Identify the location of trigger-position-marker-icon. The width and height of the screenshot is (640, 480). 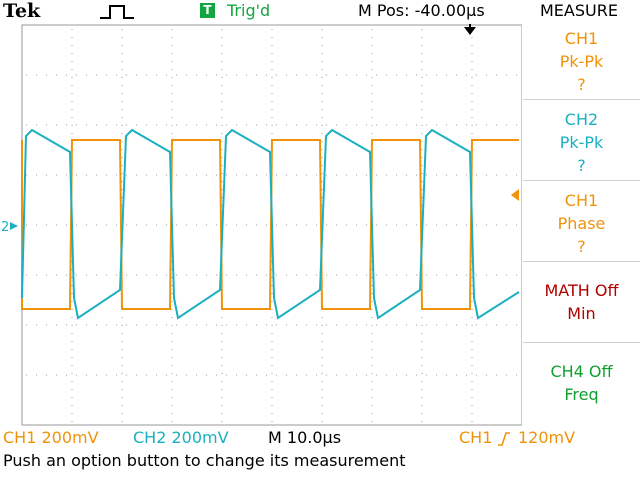
(470, 31).